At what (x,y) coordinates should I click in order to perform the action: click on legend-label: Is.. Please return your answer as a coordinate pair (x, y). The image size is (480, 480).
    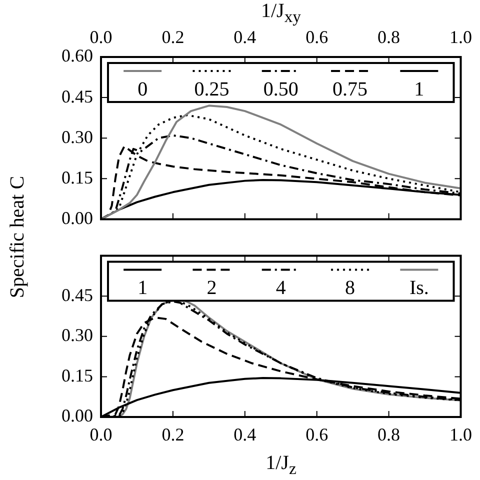
    Looking at the image, I should click on (419, 288).